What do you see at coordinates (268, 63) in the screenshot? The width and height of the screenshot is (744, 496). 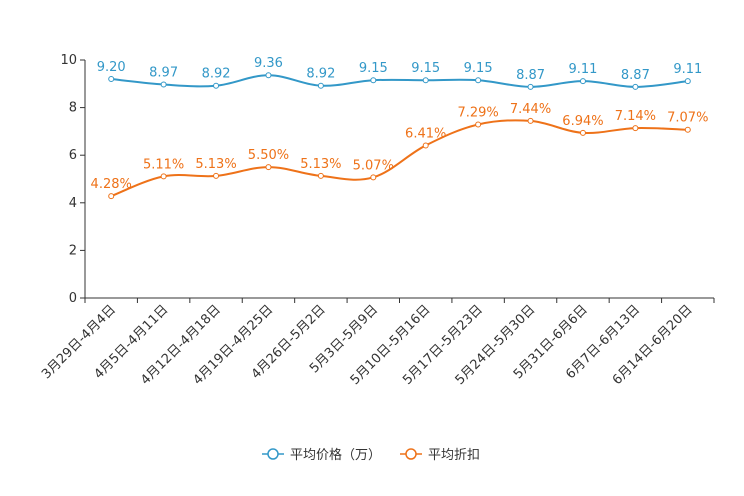 I see `data-label: 9.36` at bounding box center [268, 63].